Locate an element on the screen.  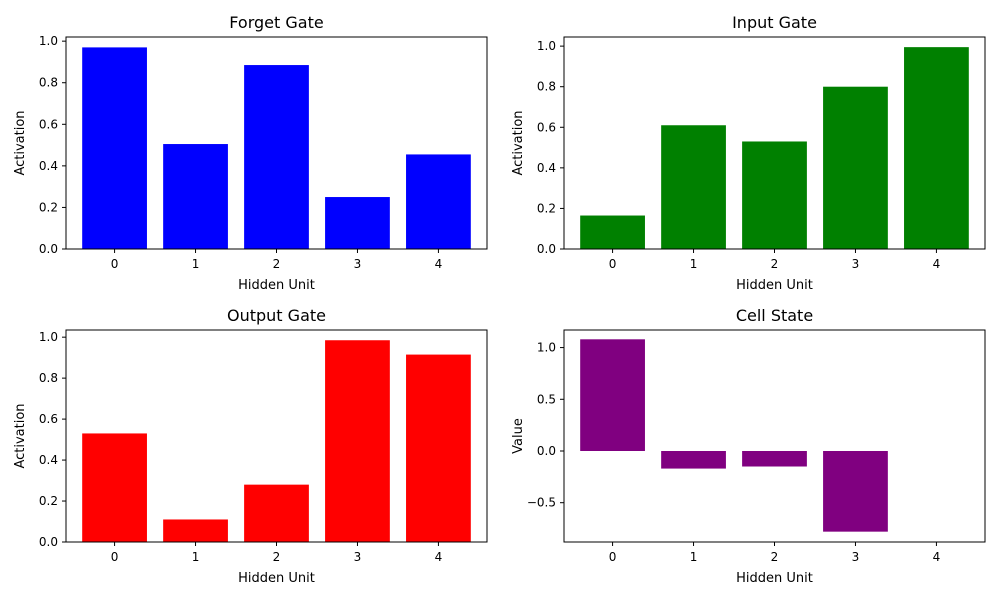
subplot-title: Forget Gate is located at coordinates (276, 22).